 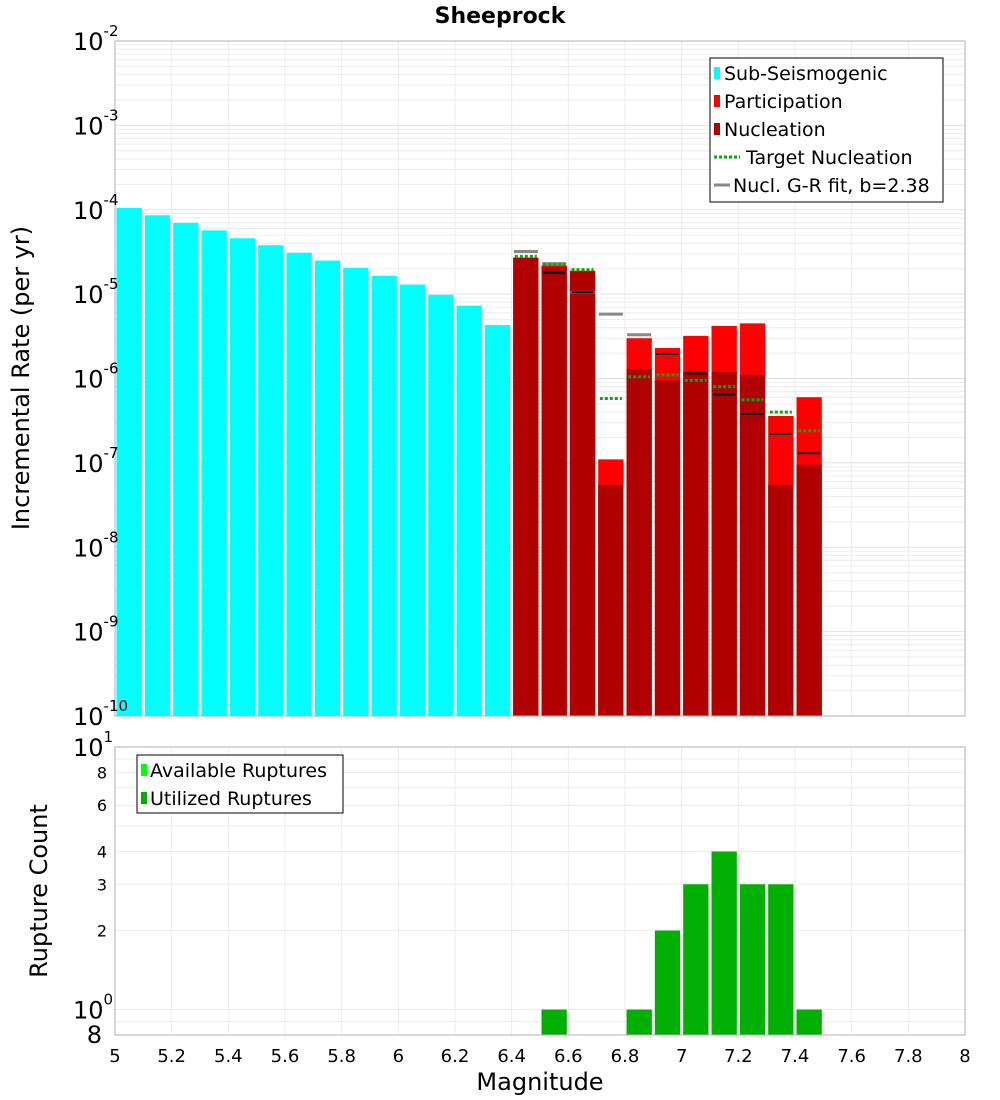 What do you see at coordinates (341, 1056) in the screenshot?
I see `x-tick-label: 5.8` at bounding box center [341, 1056].